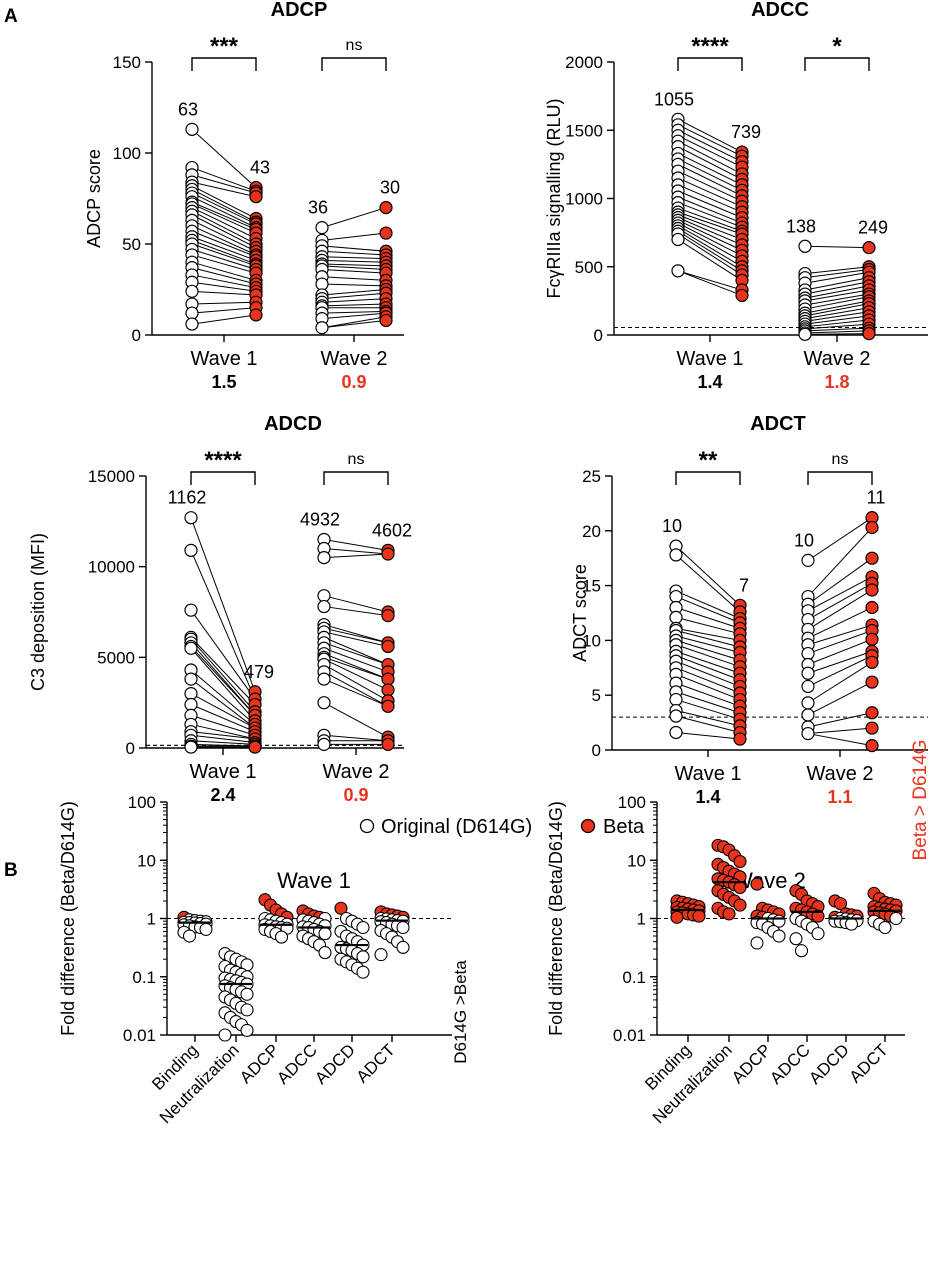  I want to click on chart-title: Wave 1, so click(314, 880).